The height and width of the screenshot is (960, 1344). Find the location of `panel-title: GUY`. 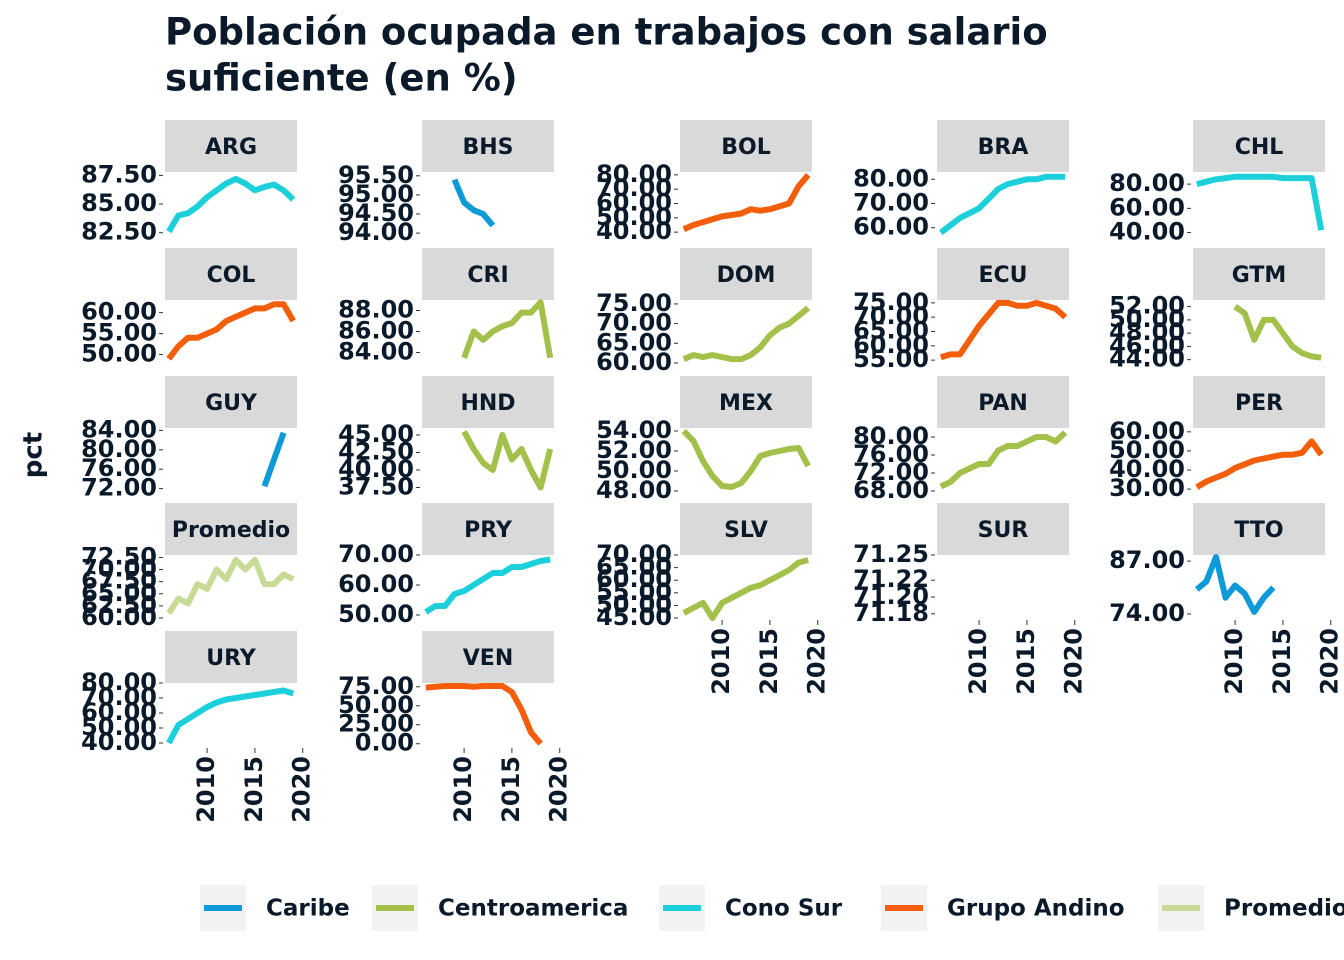

panel-title: GUY is located at coordinates (231, 403).